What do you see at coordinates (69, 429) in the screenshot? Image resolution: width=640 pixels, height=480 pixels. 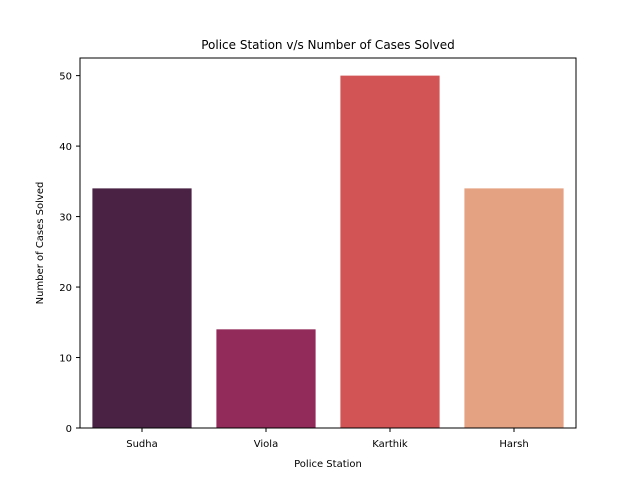 I see `y-tick-label-0: 0` at bounding box center [69, 429].